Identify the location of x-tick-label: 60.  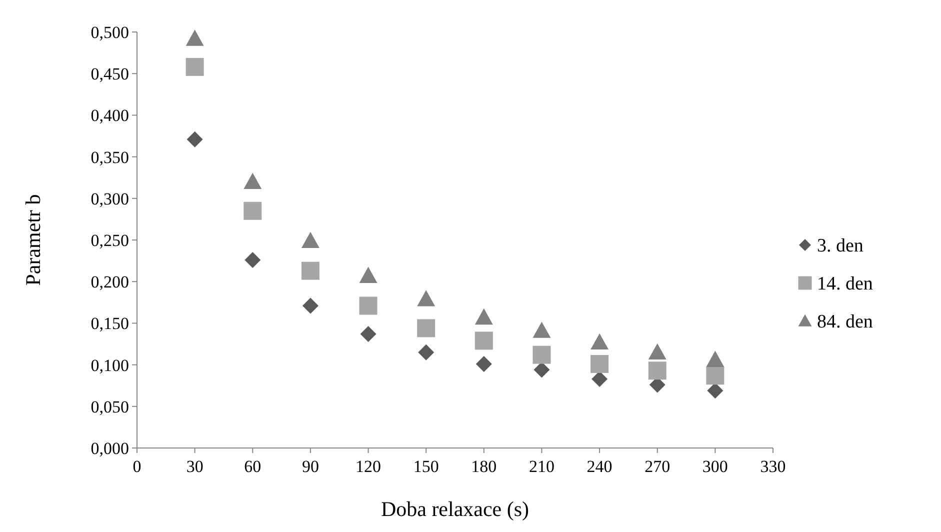
(253, 466).